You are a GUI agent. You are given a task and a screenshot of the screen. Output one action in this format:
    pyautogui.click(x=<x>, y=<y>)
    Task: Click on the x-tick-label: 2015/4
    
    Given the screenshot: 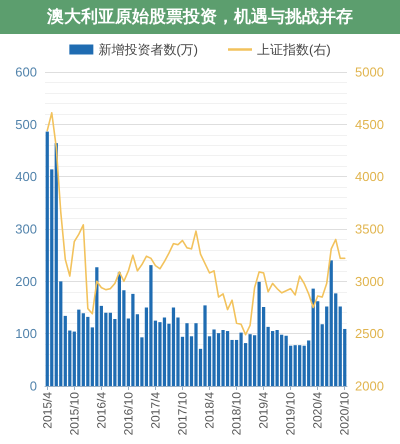 What is the action you would take?
    pyautogui.click(x=47, y=410)
    